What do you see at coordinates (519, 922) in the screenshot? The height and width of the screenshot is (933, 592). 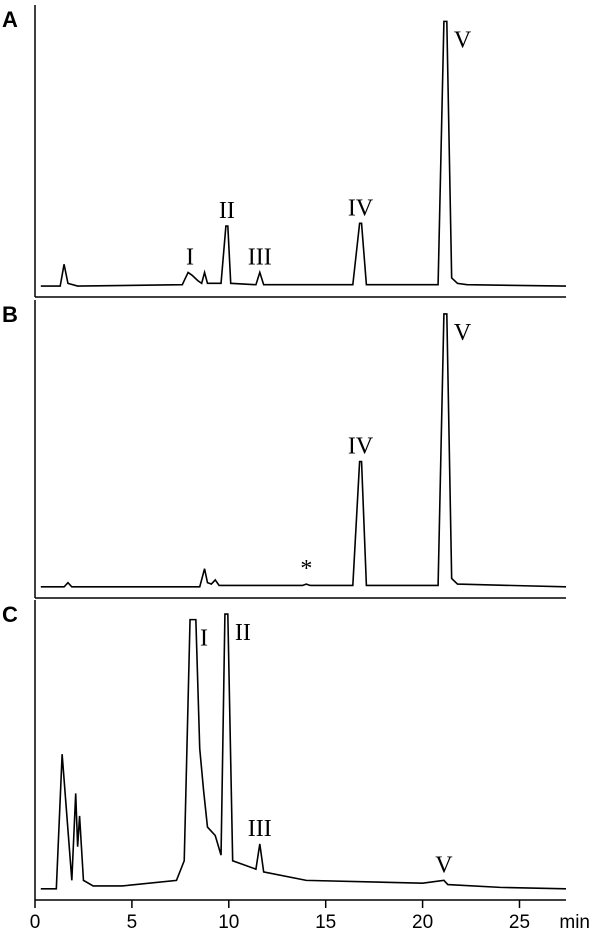 I see `x-tick-label: 25` at bounding box center [519, 922].